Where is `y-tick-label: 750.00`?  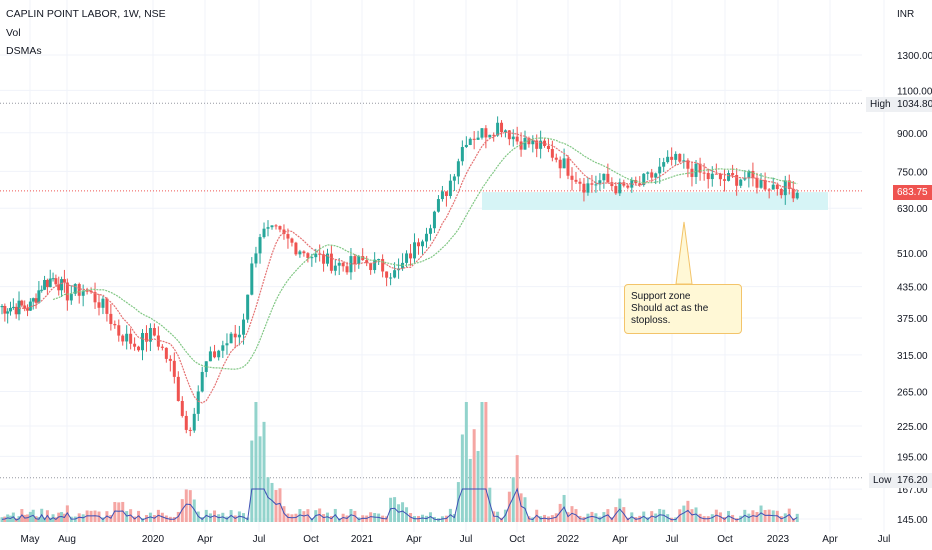
y-tick-label: 750.00 is located at coordinates (912, 172).